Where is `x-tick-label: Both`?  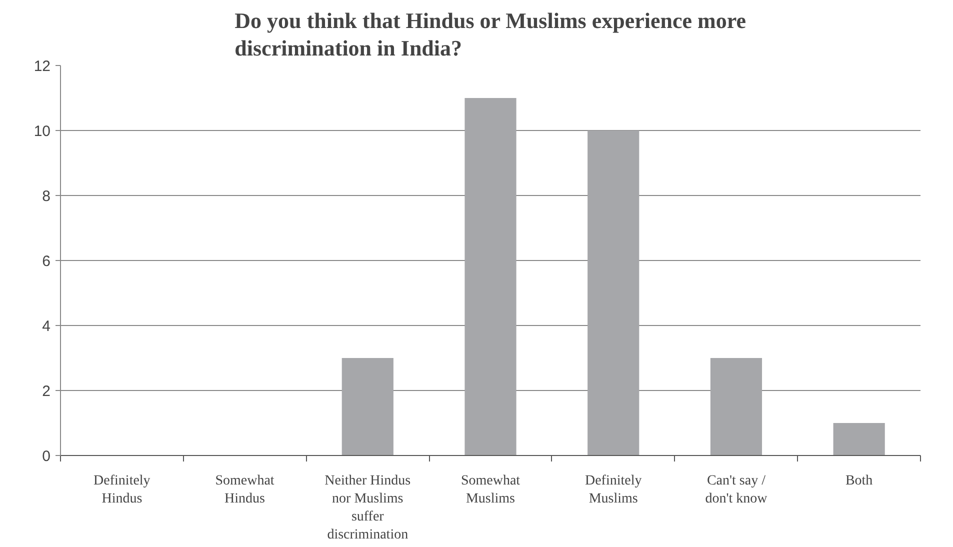 x-tick-label: Both is located at coordinates (859, 481).